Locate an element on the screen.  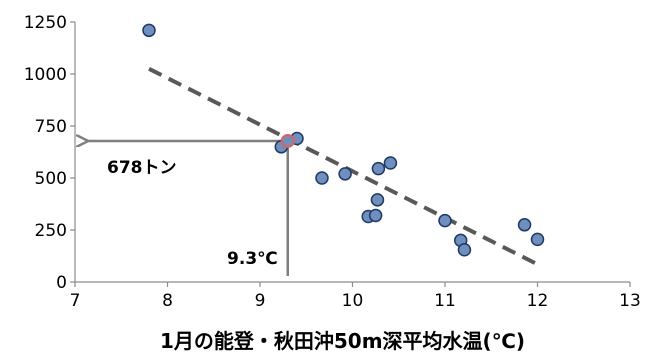
x-axis-label: 1月の能登・秋田沖50m深平均水温(℃) is located at coordinates (342, 341).